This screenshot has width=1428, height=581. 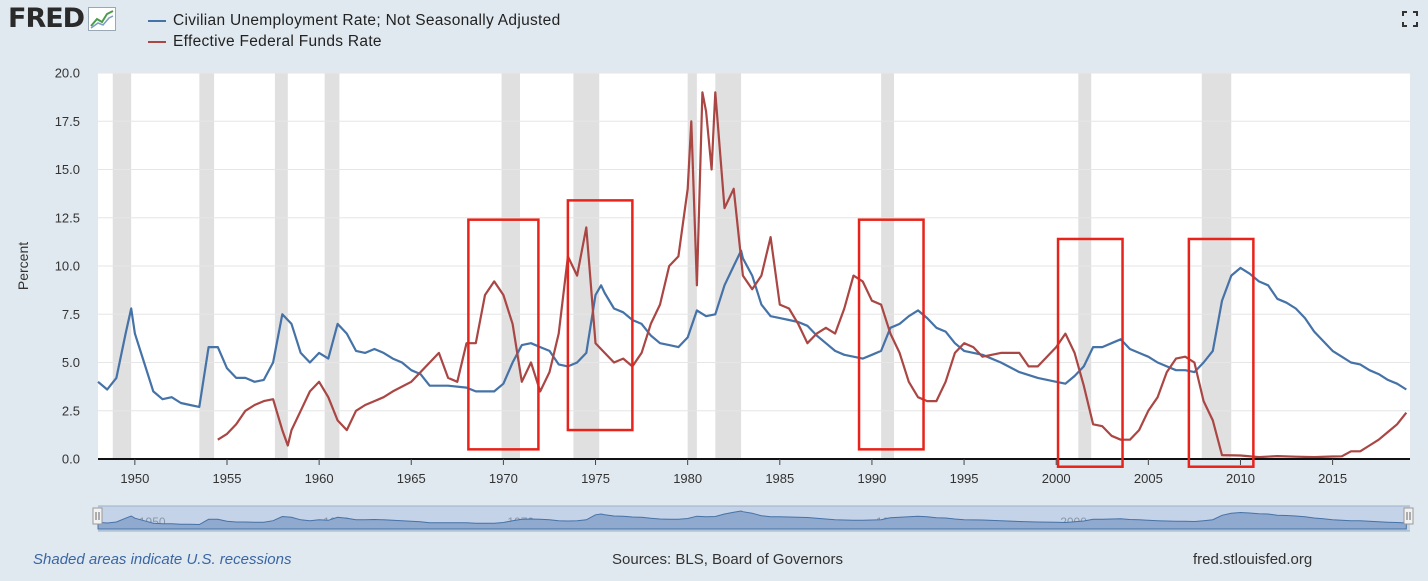 I want to click on range-navigator: 1950196019701980199020002010, so click(x=753, y=518).